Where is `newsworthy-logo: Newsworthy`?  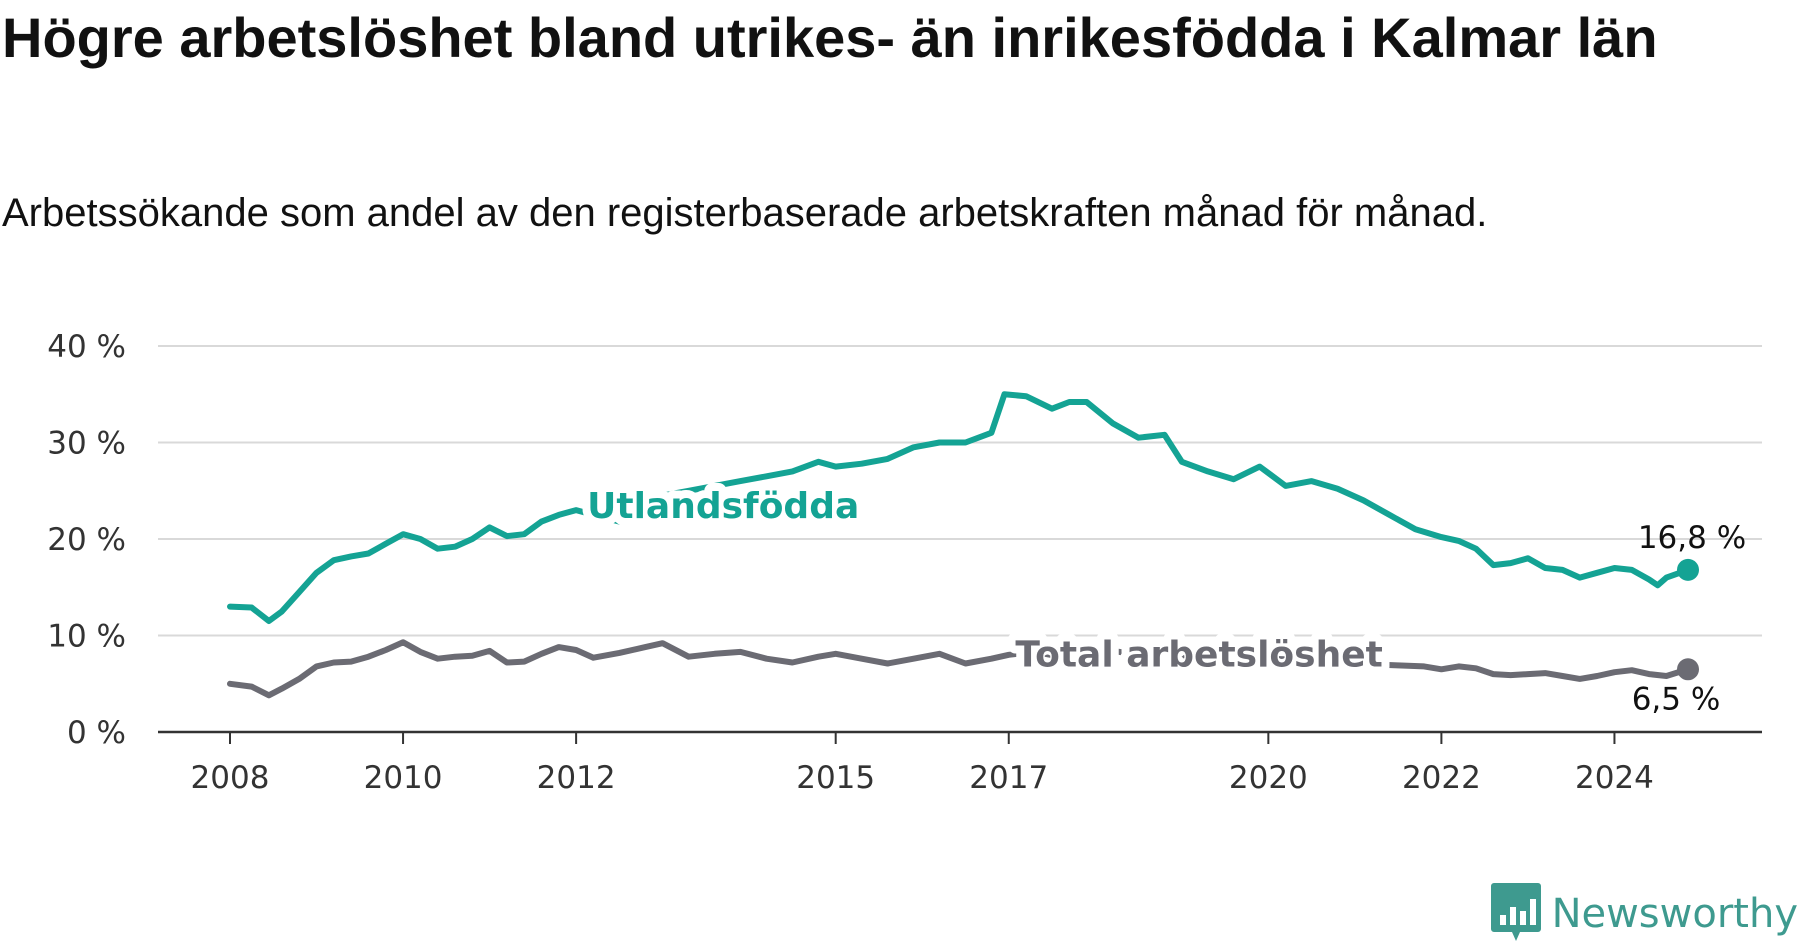 newsworthy-logo: Newsworthy is located at coordinates (1644, 914).